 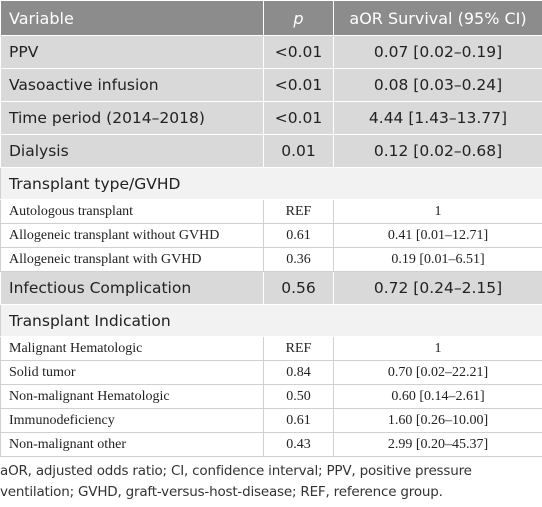 What do you see at coordinates (132, 396) in the screenshot?
I see `cell-variable: Non-malignant Hematologic` at bounding box center [132, 396].